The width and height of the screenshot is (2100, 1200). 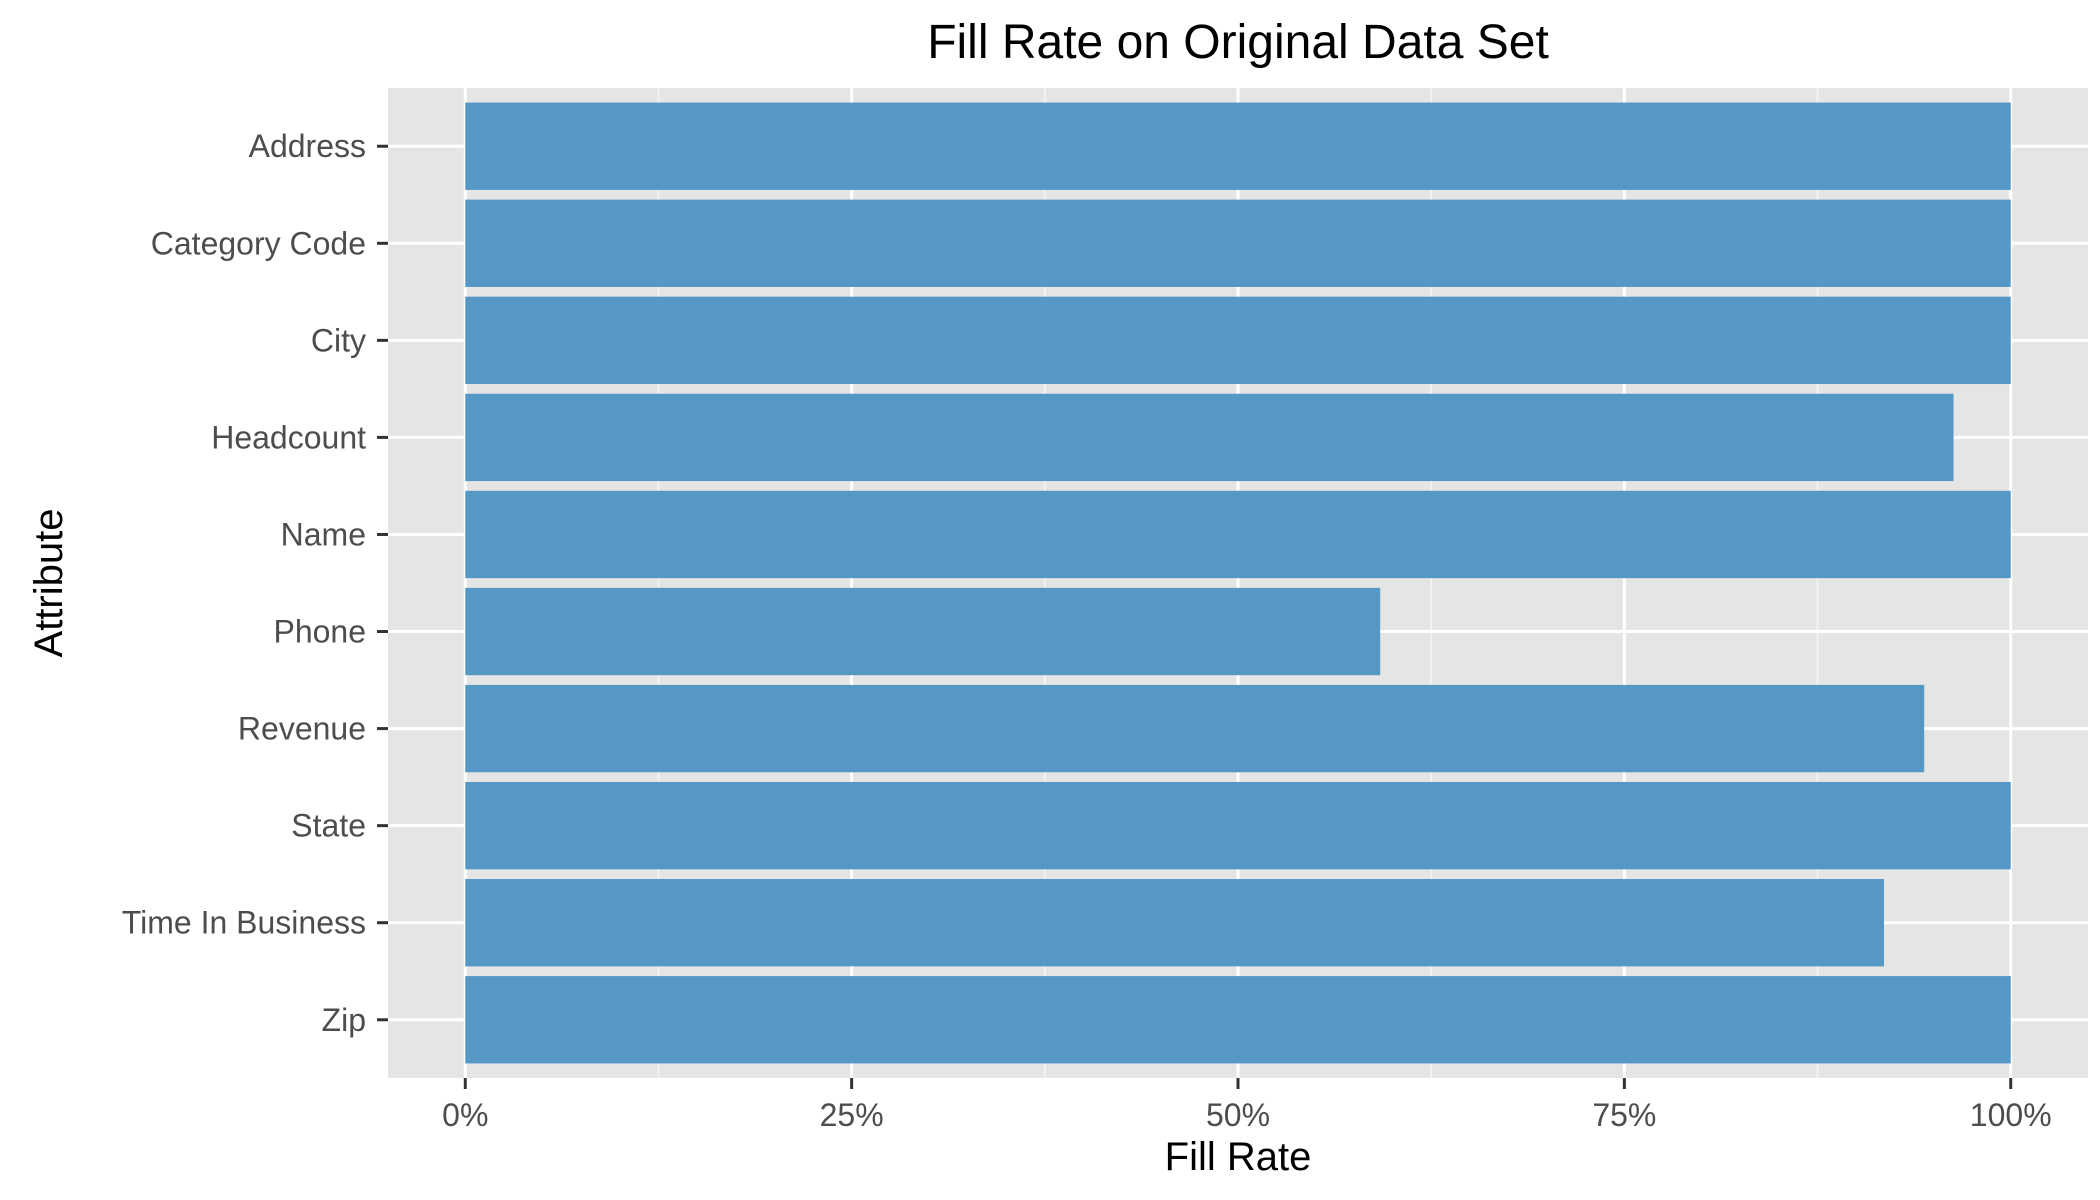 I want to click on y-tick-label: Address, so click(x=307, y=146).